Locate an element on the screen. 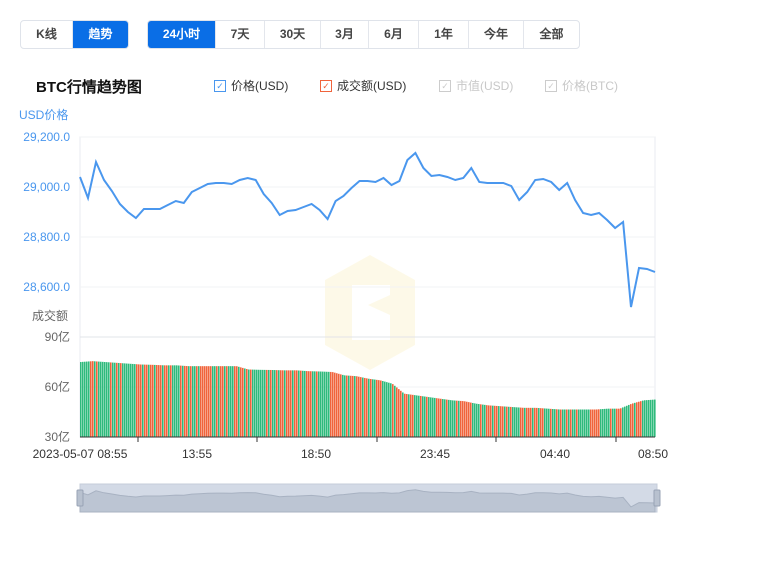 This screenshot has height=563, width=780. watermark-logo is located at coordinates (370, 312).